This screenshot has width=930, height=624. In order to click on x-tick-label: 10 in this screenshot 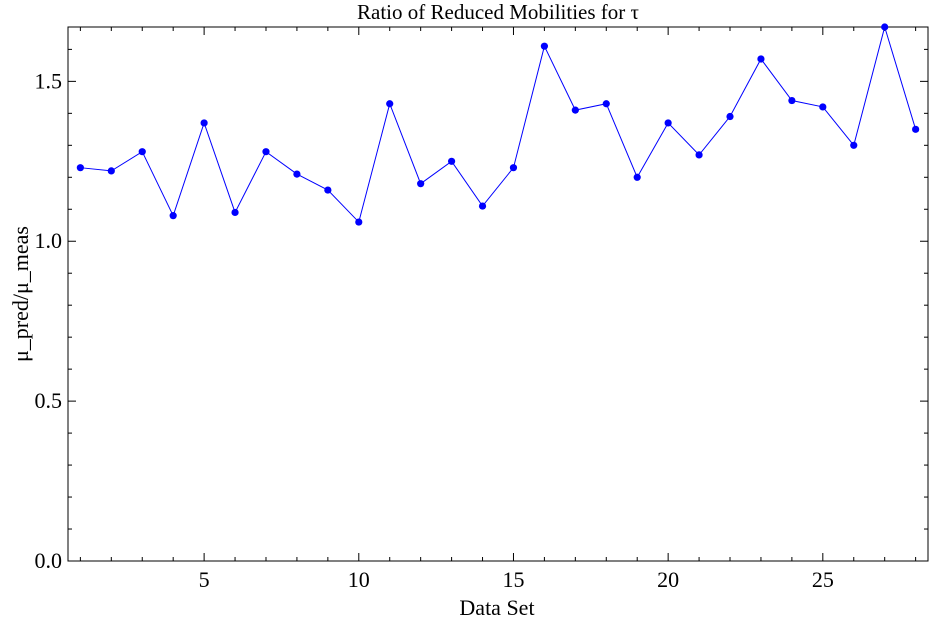, I will do `click(359, 579)`.